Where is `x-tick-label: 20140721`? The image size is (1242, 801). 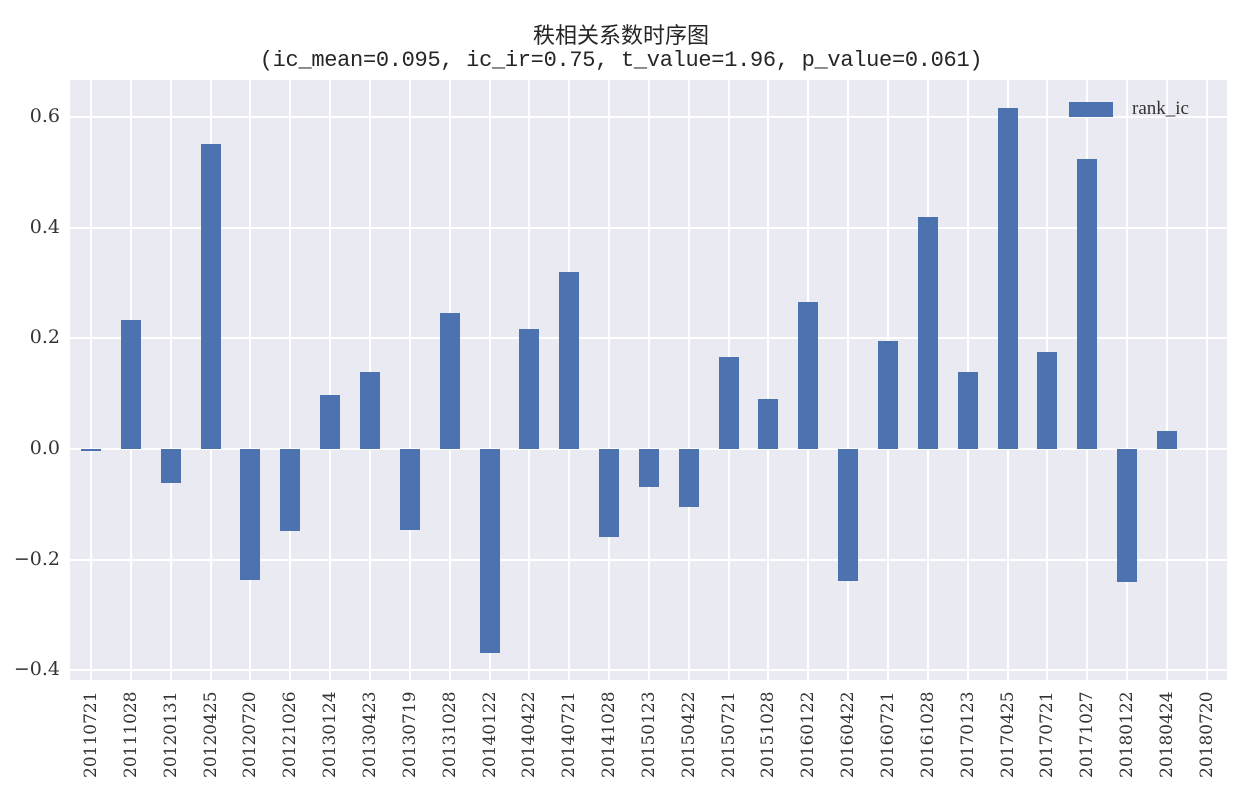
x-tick-label: 20140721 is located at coordinates (569, 734).